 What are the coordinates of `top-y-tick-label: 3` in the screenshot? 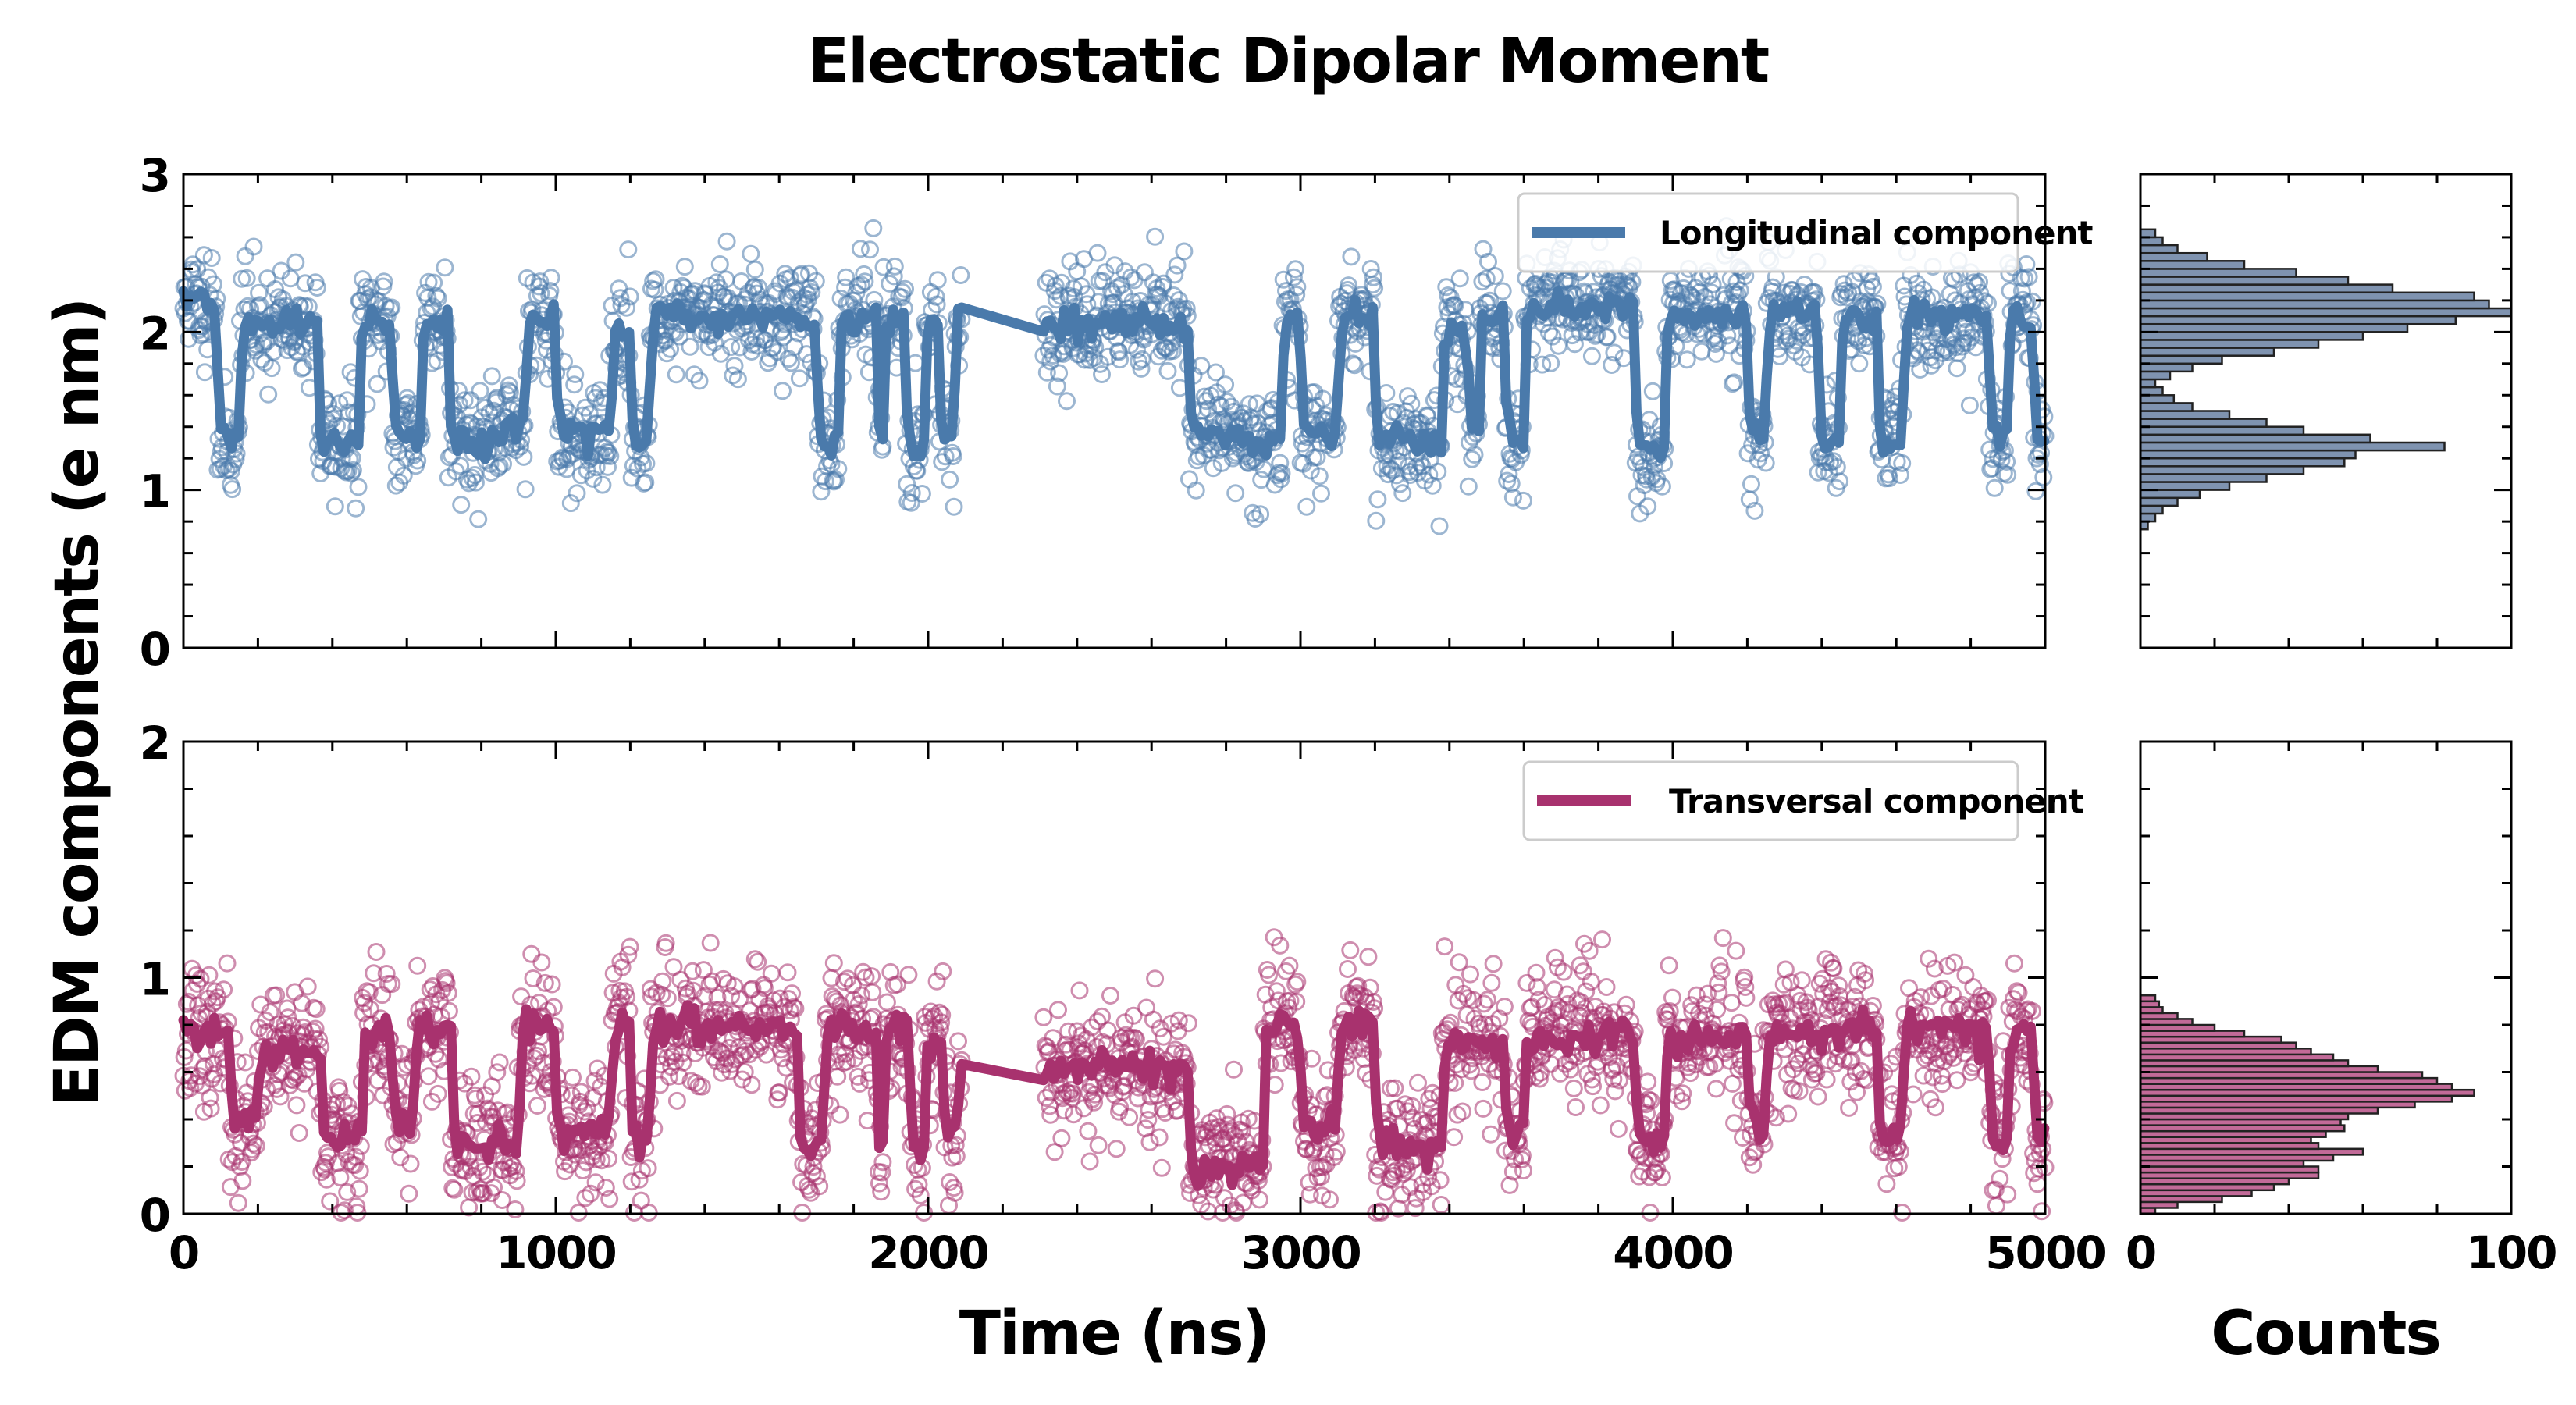 It's located at (154, 176).